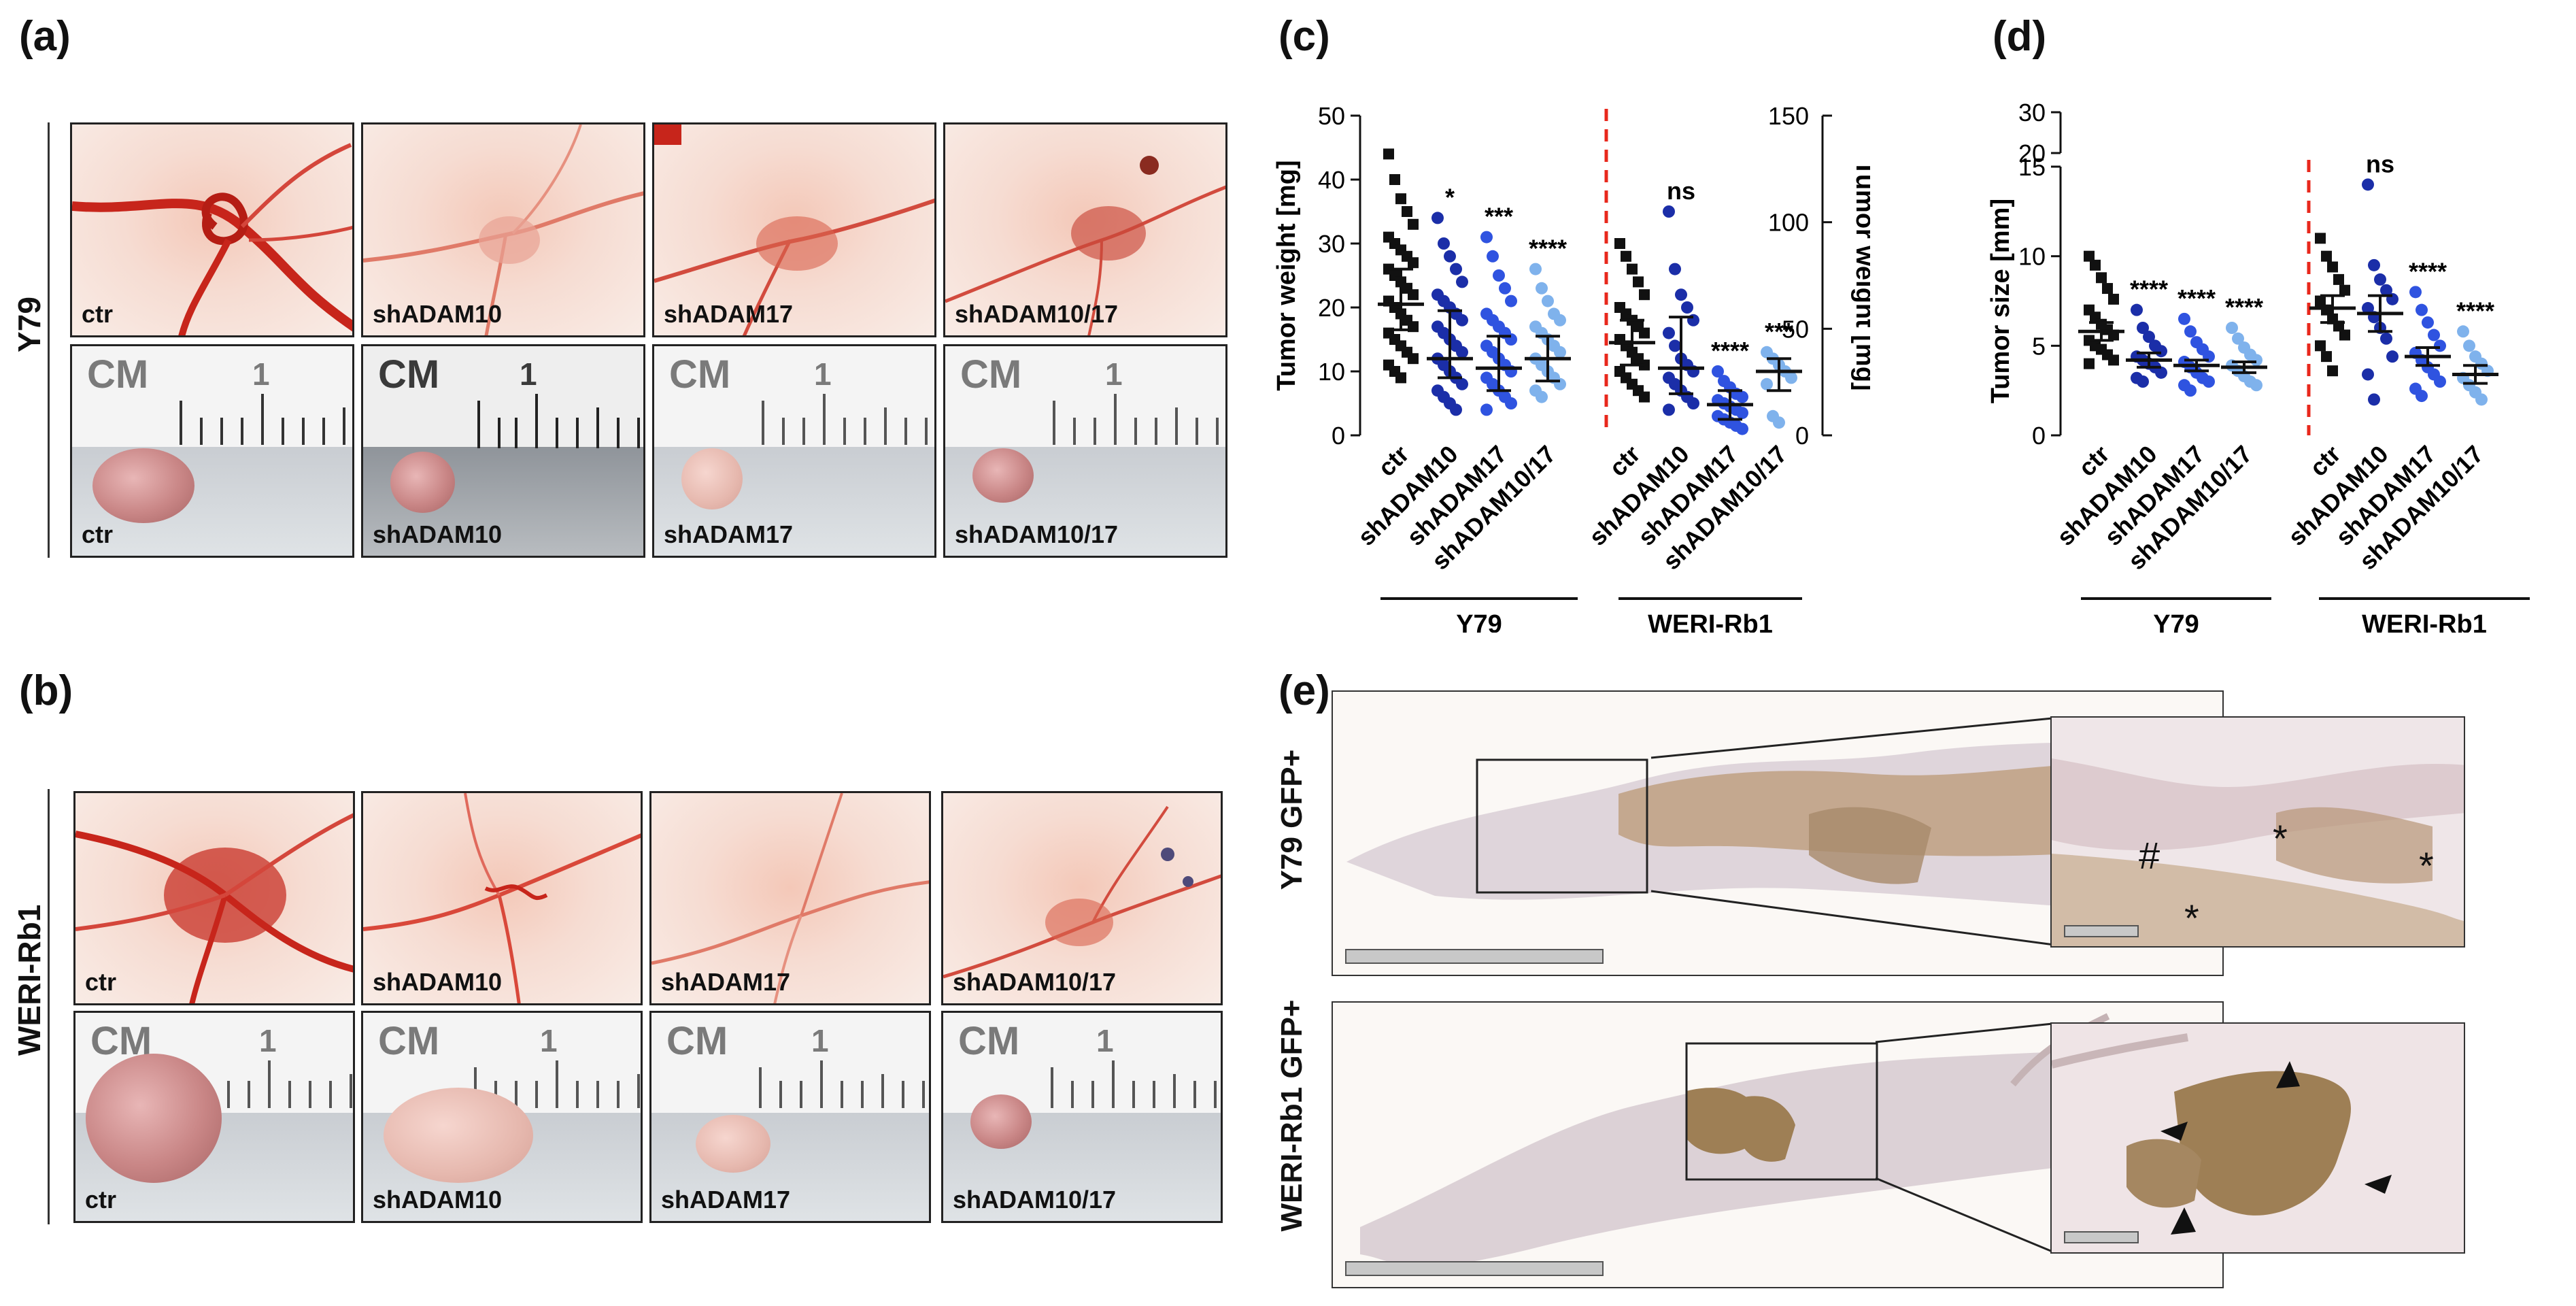  I want to click on arrowhead-icons, so click(2276, 1148).